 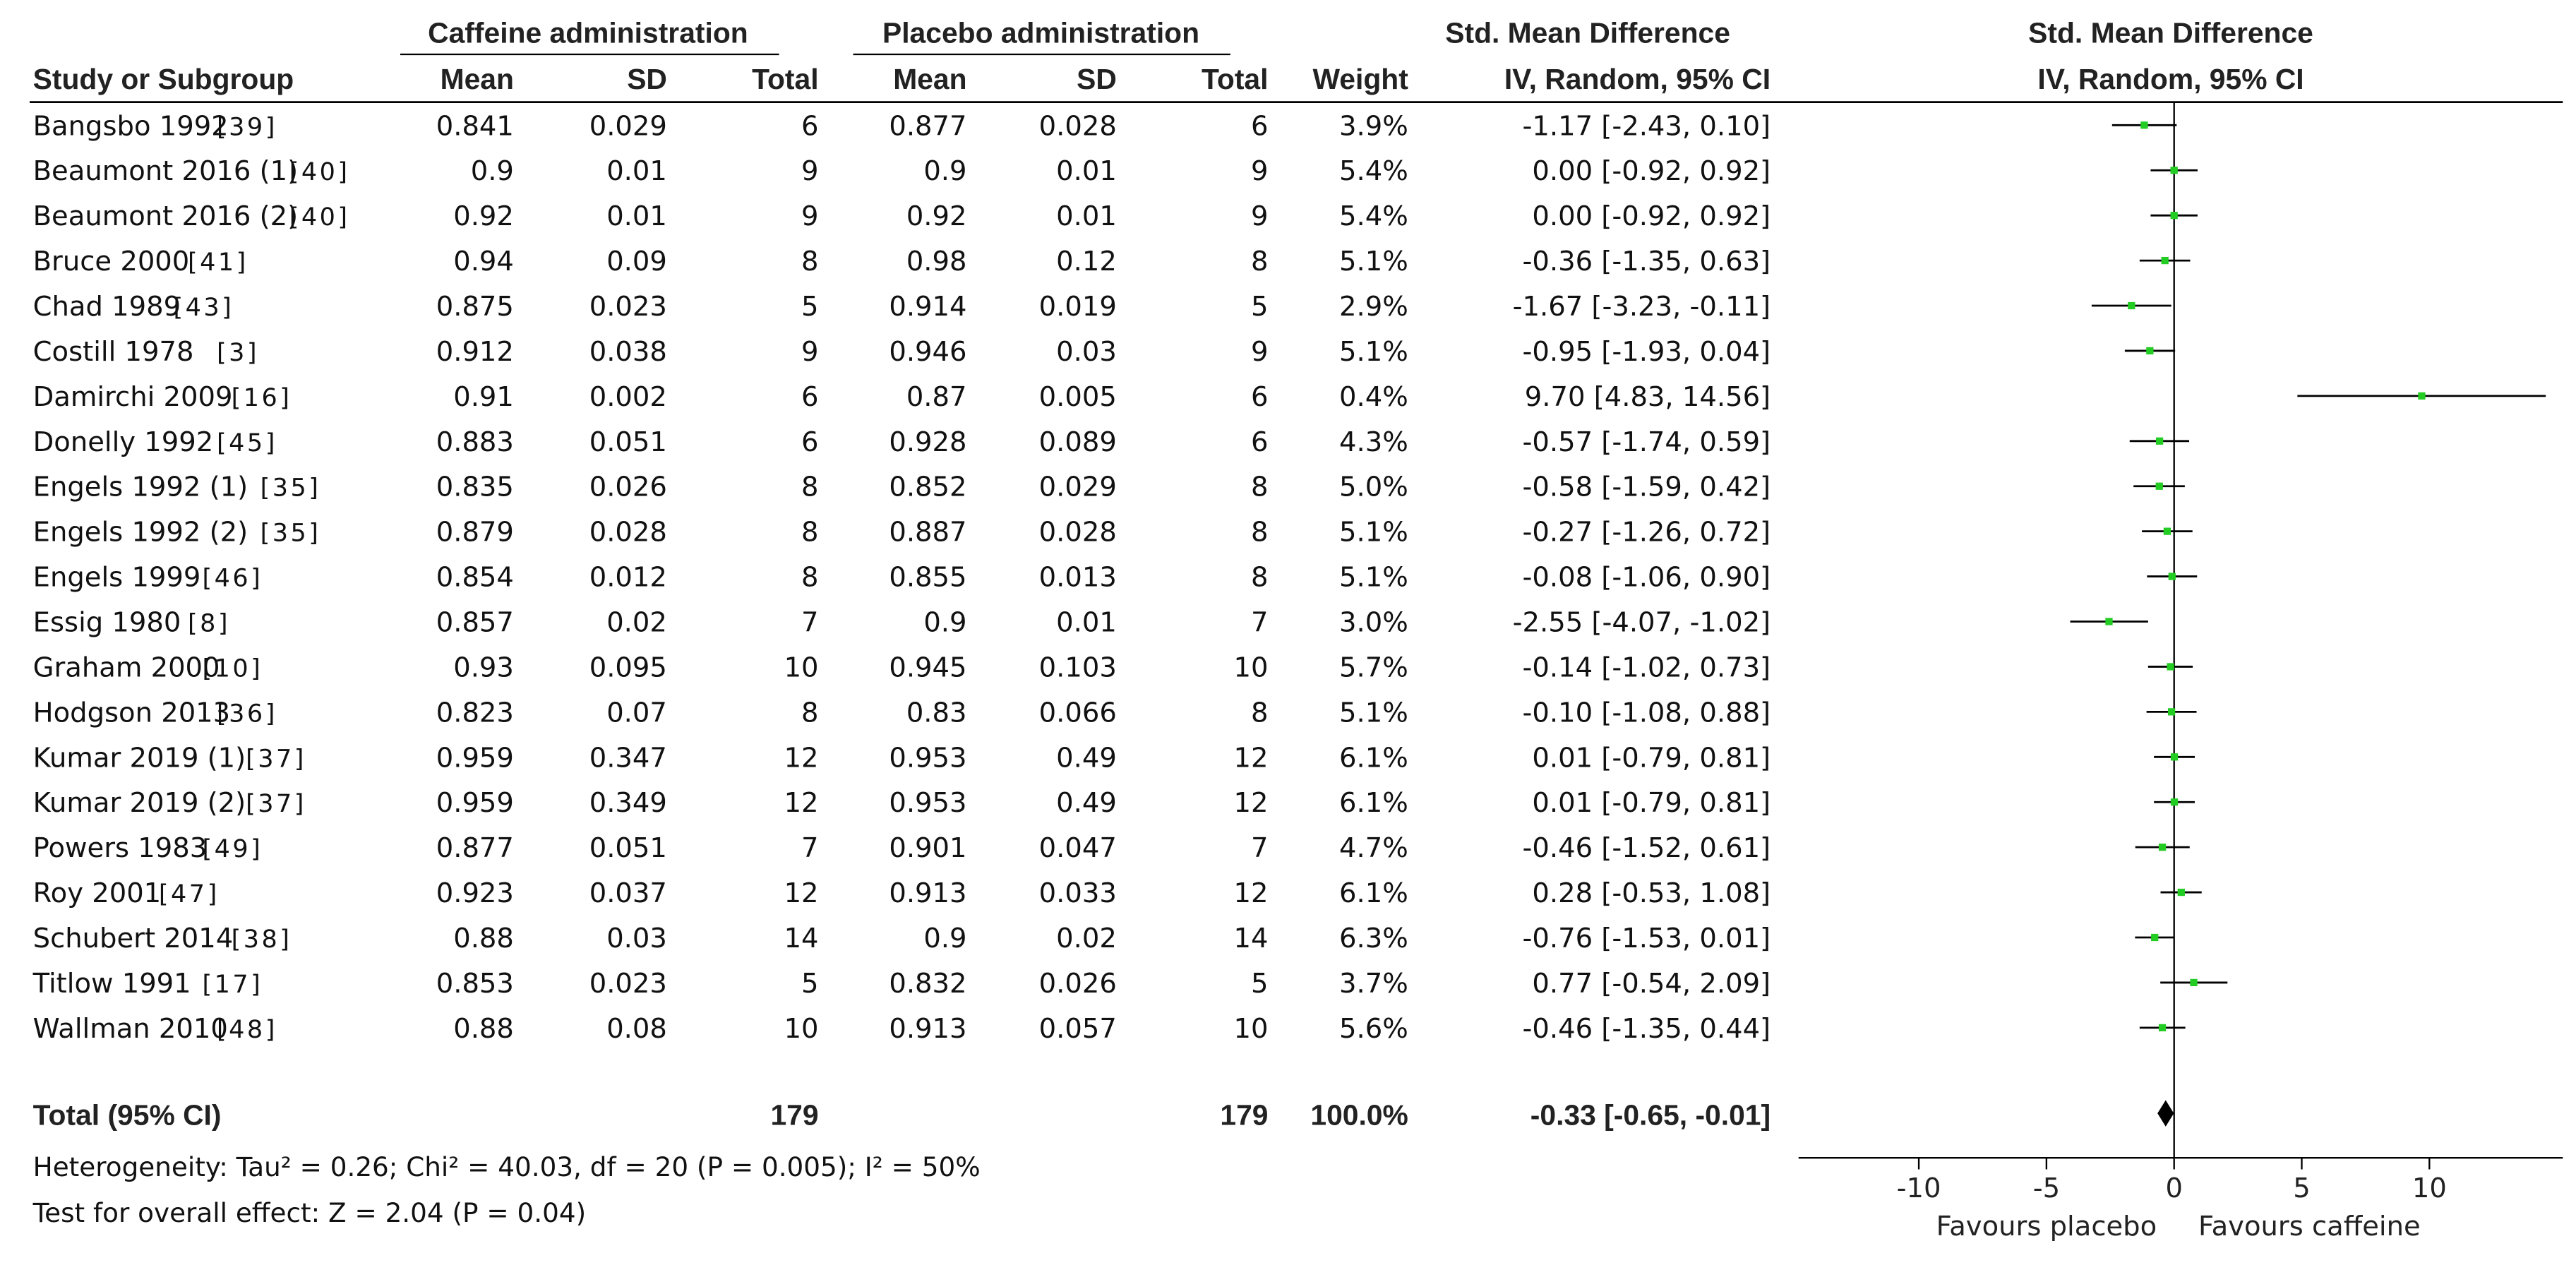 I want to click on study-name: Damirchi 2009, so click(x=133, y=397).